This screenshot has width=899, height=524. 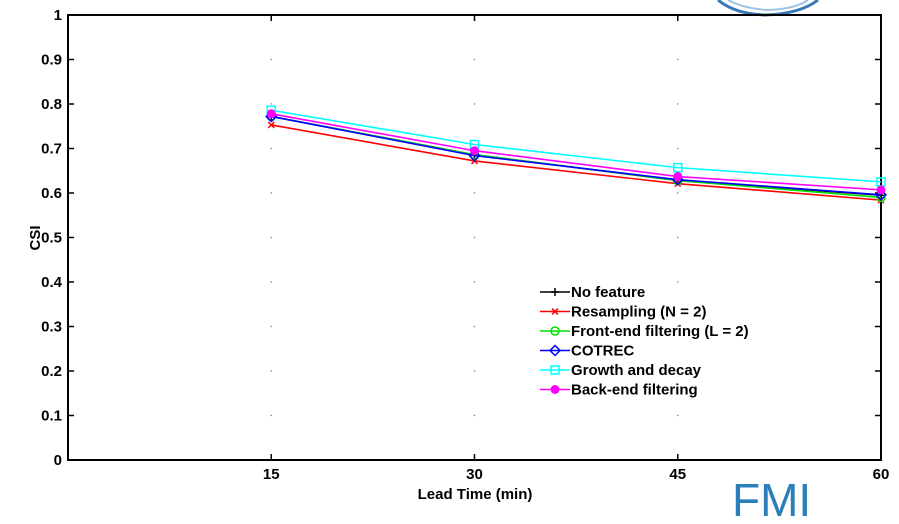 I want to click on legend-label: Front-end filtering (L = 2), so click(x=660, y=331).